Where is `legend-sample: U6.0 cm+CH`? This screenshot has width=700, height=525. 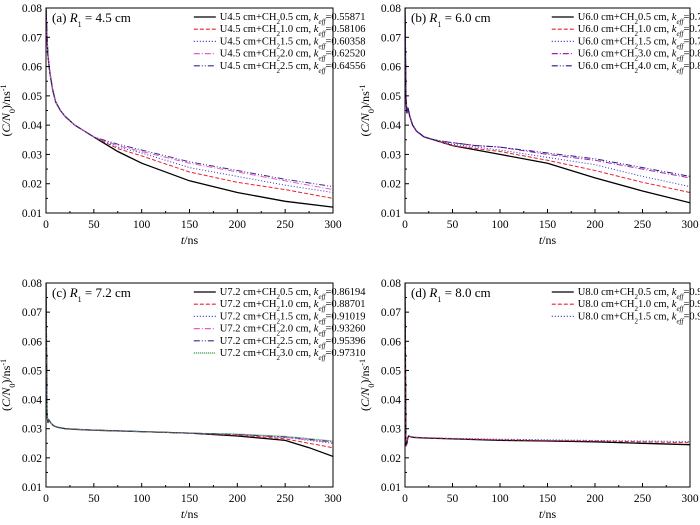 legend-sample: U6.0 cm+CH is located at coordinates (606, 54).